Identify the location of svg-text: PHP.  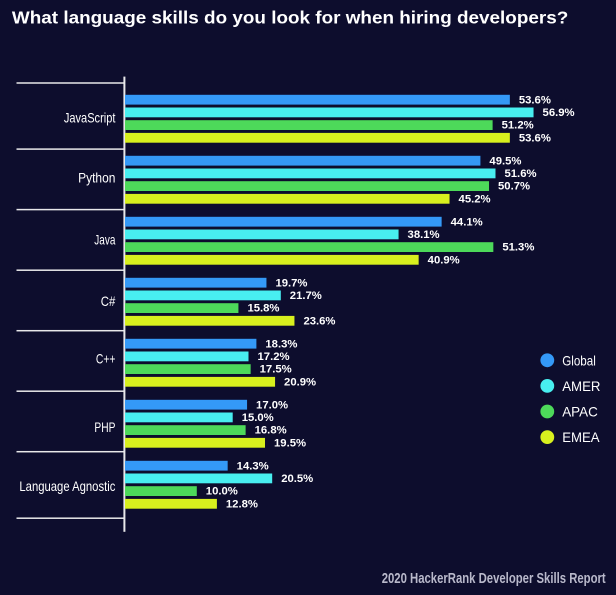
(104, 427).